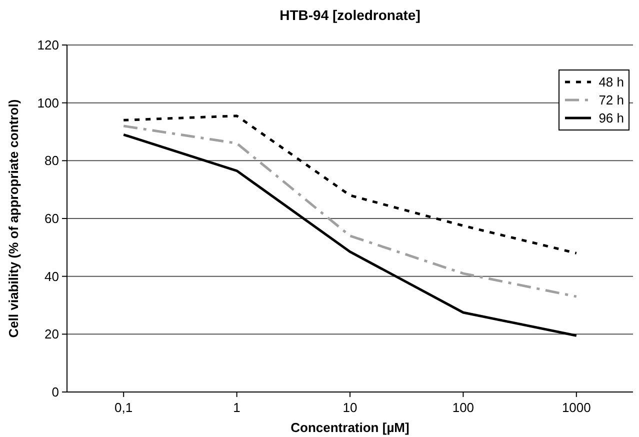  Describe the element at coordinates (611, 100) in the screenshot. I see `legend-label: 72 h` at that location.